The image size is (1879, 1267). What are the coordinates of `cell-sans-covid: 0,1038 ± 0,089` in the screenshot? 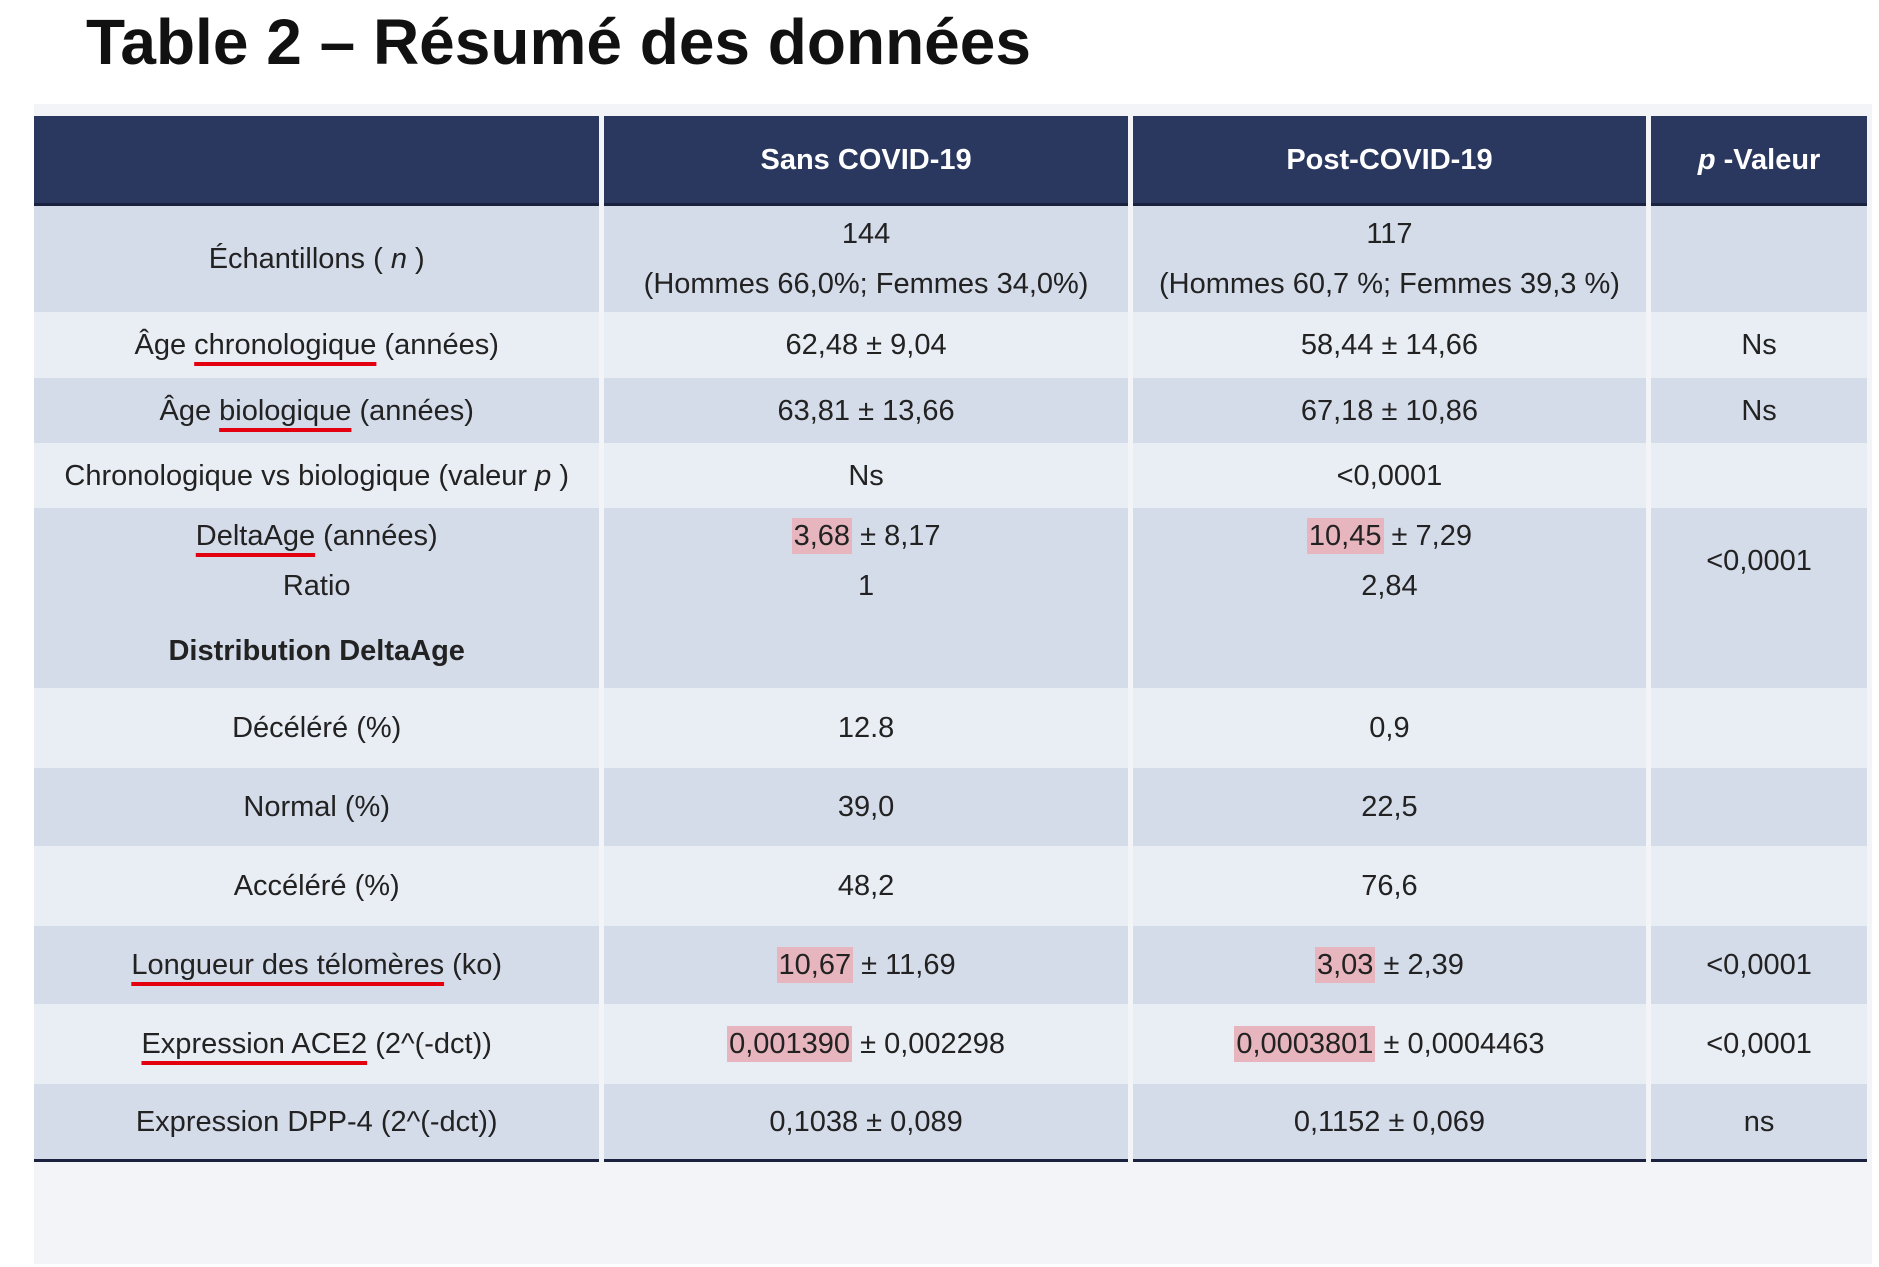 It's located at (866, 1123).